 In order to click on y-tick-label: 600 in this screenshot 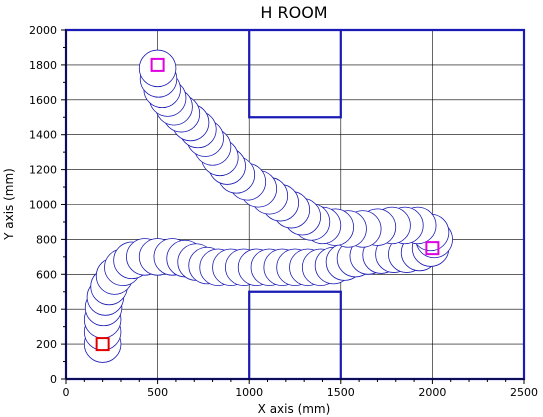, I will do `click(46, 274)`.